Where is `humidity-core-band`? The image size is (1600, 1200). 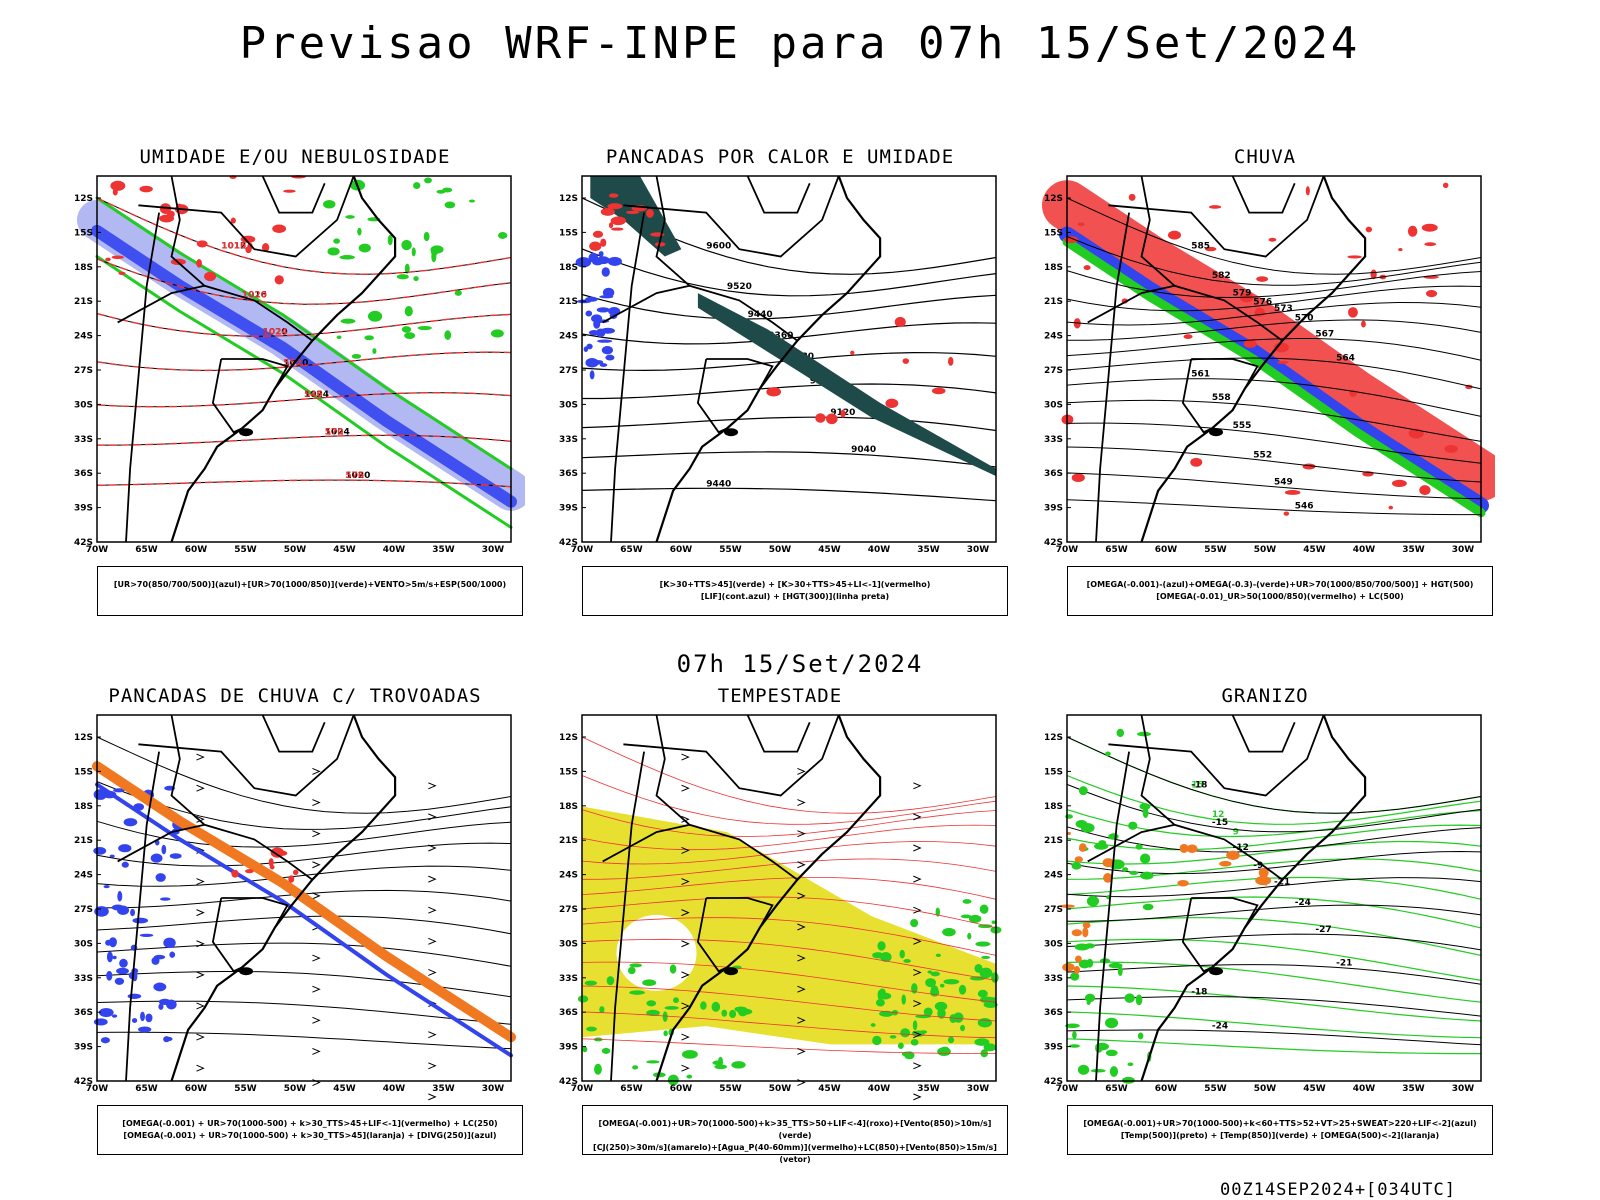
humidity-core-band is located at coordinates (304, 366).